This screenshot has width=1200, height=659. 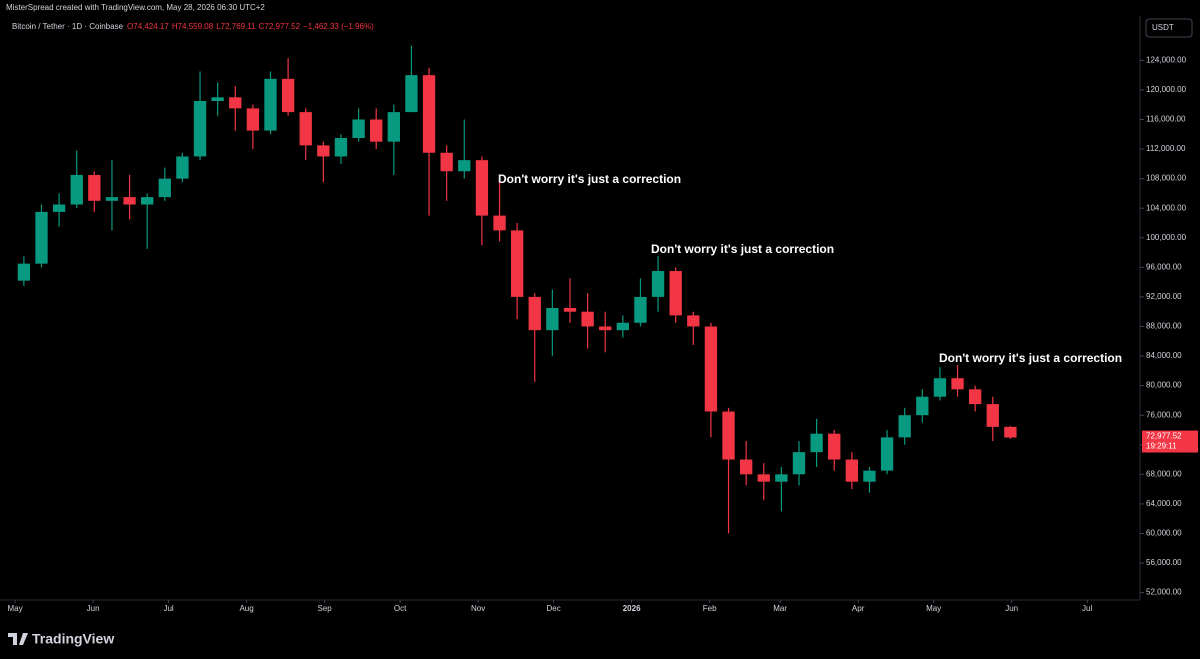 I want to click on y-tick-label: 64,000.00, so click(x=1164, y=503).